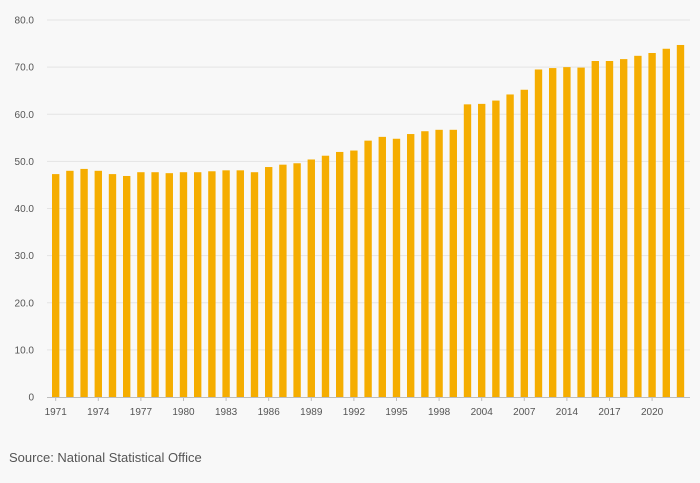  Describe the element at coordinates (439, 412) in the screenshot. I see `x-tick-label: 1998` at that location.